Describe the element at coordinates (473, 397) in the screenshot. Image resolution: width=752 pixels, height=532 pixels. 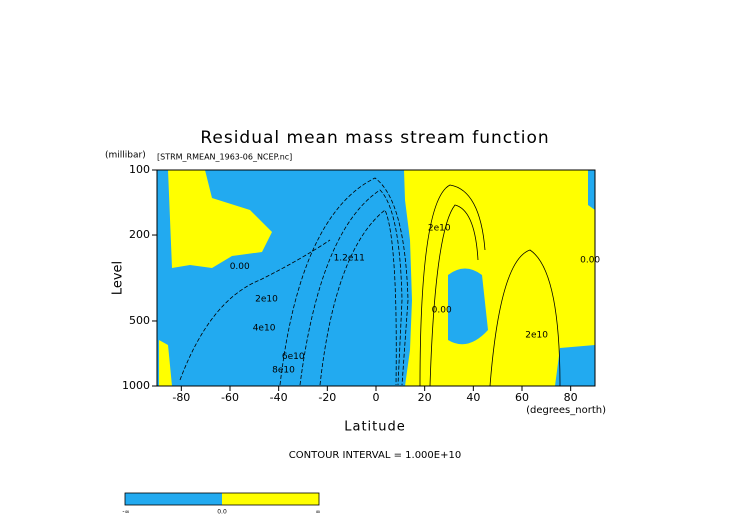
I see `x-tick-label: 40` at that location.